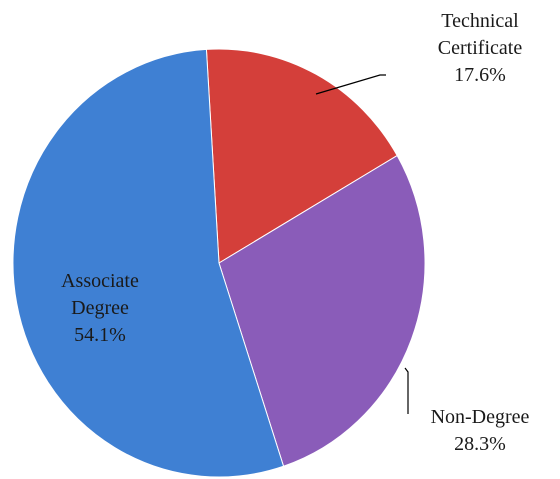 This screenshot has height=479, width=560. I want to click on category-label: Associate Degree, so click(100, 294).